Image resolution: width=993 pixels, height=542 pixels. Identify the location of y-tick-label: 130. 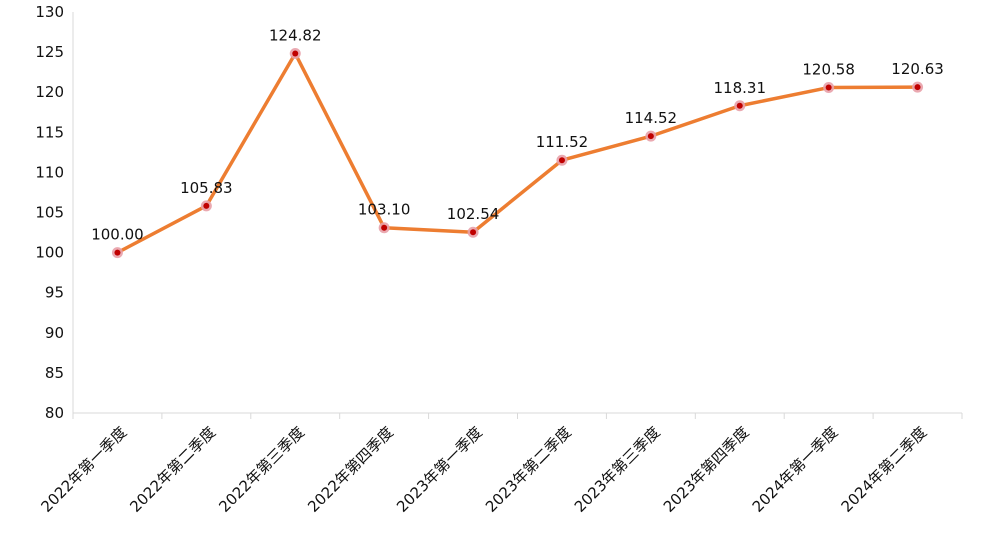
(49, 12).